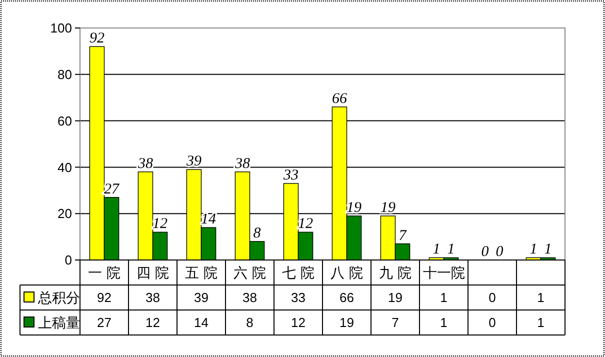 Image resolution: width=605 pixels, height=357 pixels. I want to click on y-tick-label: 20, so click(65, 214).